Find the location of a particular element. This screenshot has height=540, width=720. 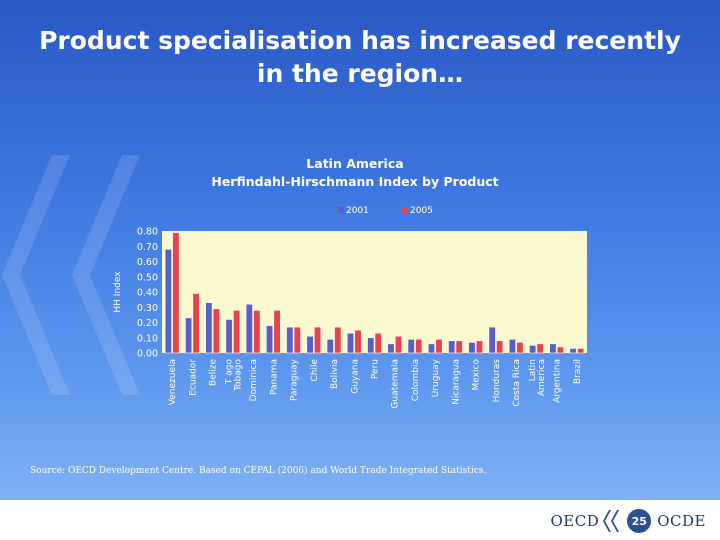

x-tick-label: Dominica is located at coordinates (254, 380).